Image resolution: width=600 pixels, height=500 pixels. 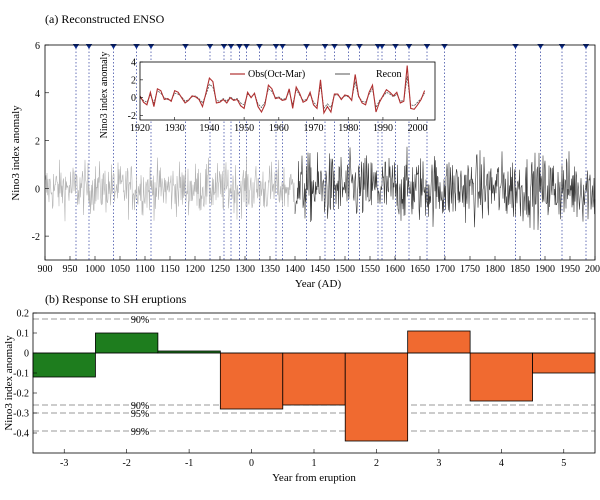 What do you see at coordinates (389, 74) in the screenshot?
I see `legend-recon-label: Recon` at bounding box center [389, 74].